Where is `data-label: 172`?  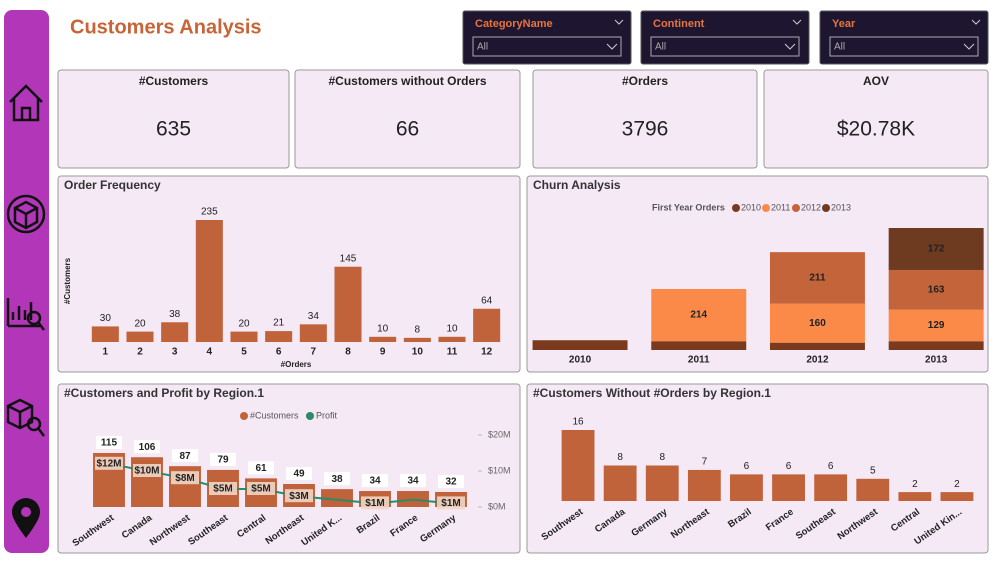
data-label: 172 is located at coordinates (936, 249).